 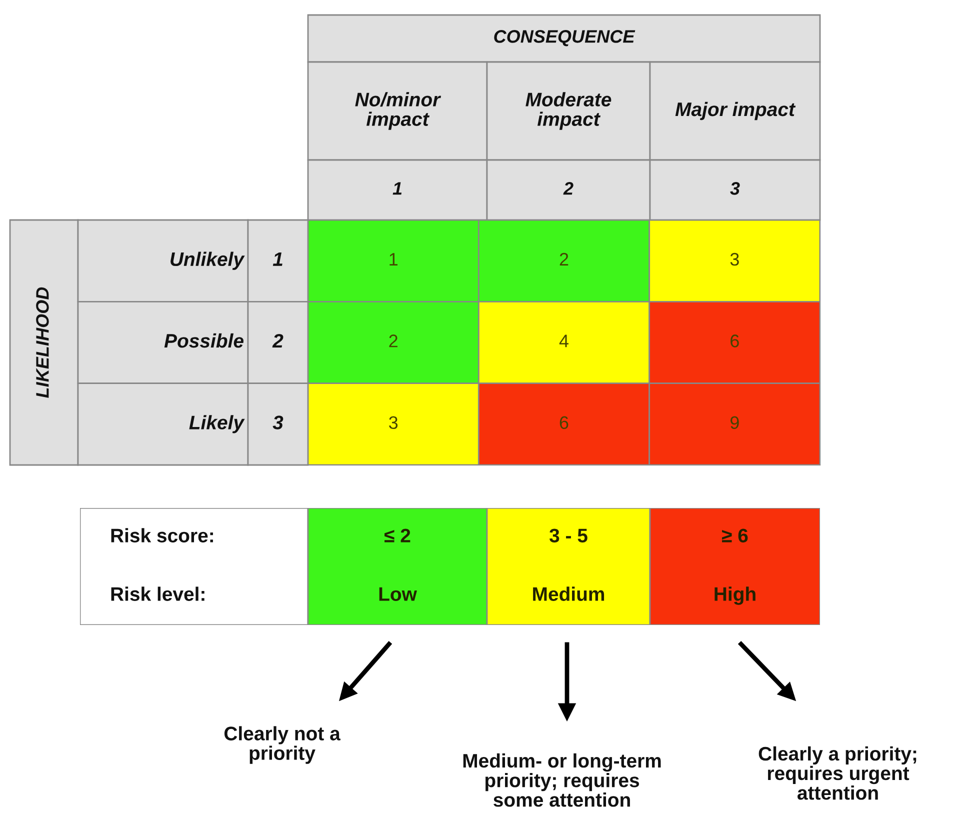 What do you see at coordinates (563, 341) in the screenshot?
I see `data-label: 4` at bounding box center [563, 341].